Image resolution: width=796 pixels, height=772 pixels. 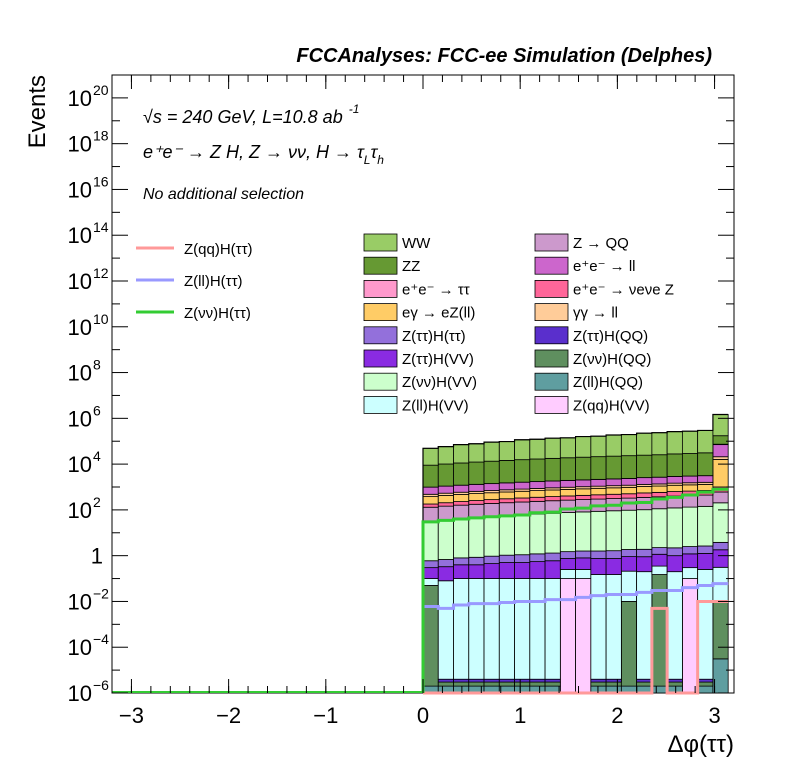 I want to click on bar-z-h-vv--9, so click(x=567, y=564).